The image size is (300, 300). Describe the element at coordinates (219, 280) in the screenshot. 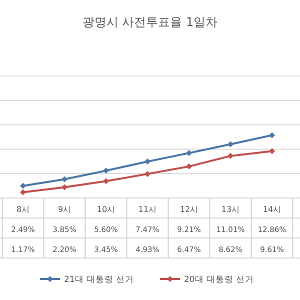

I see `legend-label: 20대 대통령 선거` at that location.